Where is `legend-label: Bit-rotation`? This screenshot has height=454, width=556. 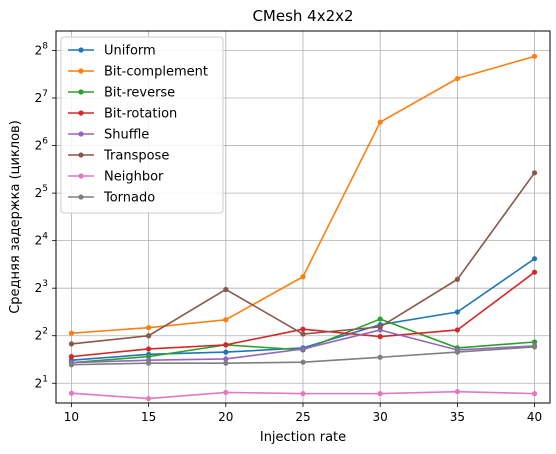
legend-label: Bit-rotation is located at coordinates (140, 114).